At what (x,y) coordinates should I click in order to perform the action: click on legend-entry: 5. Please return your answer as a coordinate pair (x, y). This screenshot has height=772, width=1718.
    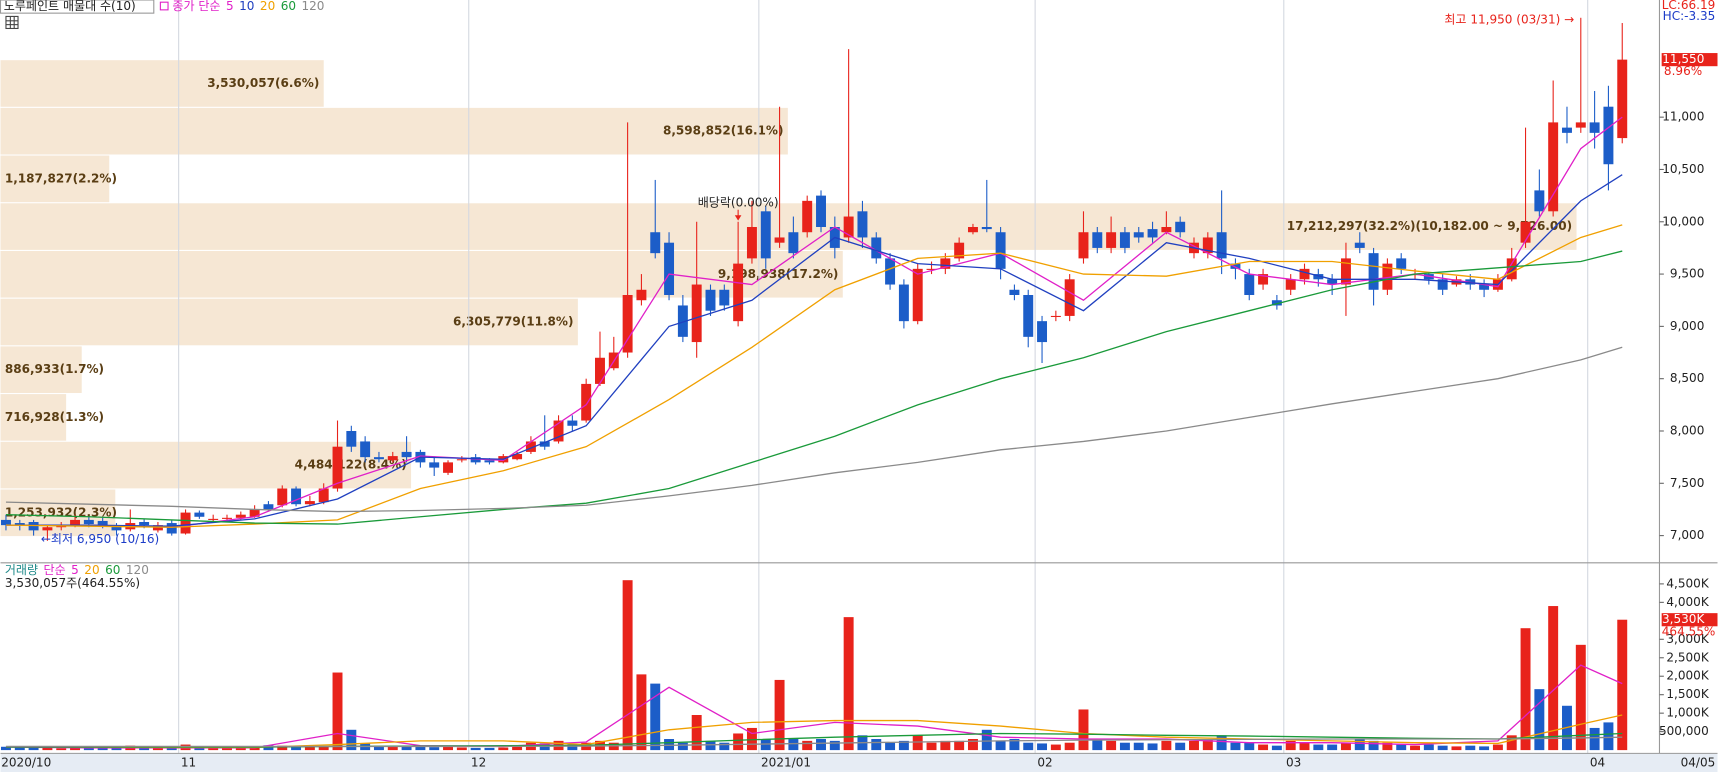
    Looking at the image, I should click on (75, 570).